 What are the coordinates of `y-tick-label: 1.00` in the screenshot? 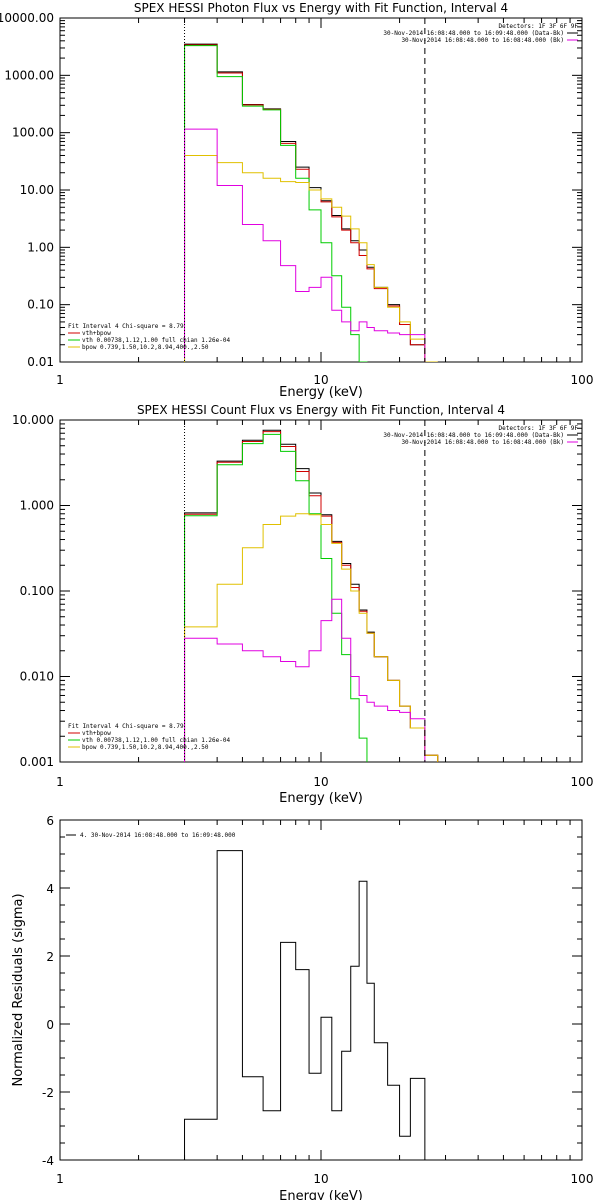 It's located at (40, 247).